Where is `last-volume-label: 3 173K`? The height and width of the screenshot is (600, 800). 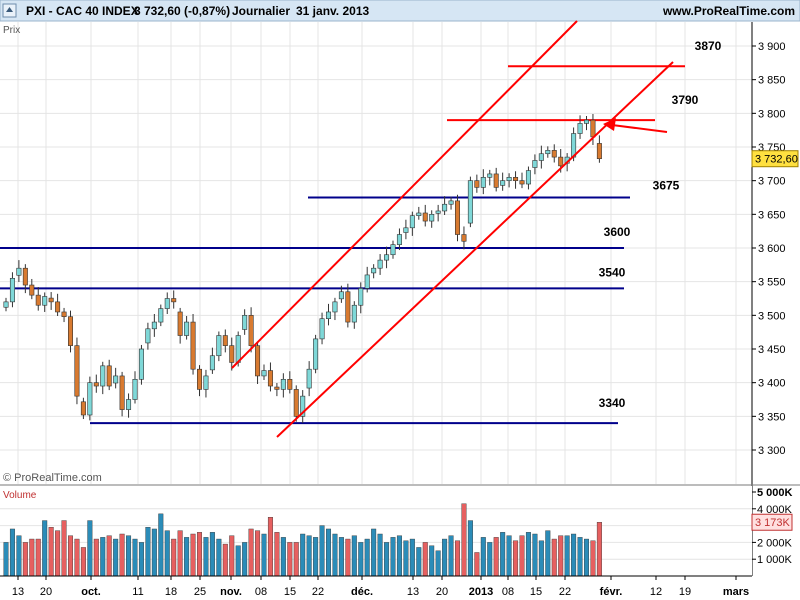
last-volume-label: 3 173K is located at coordinates (773, 523).